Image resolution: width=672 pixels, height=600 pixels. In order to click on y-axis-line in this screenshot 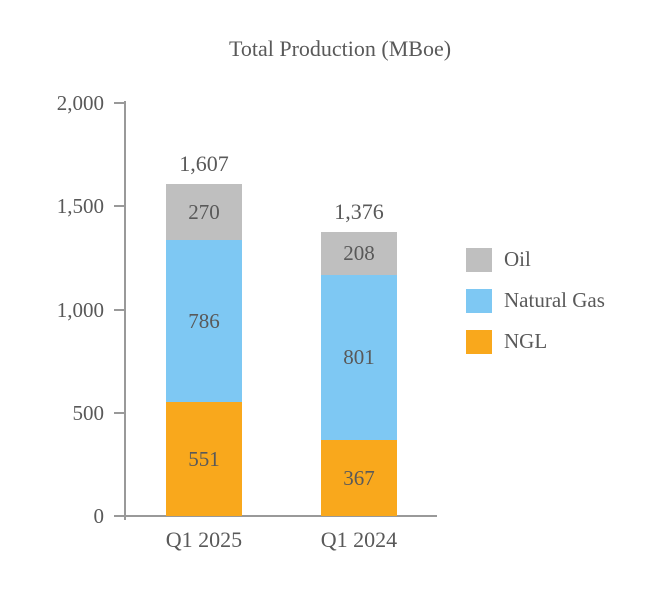, I will do `click(125, 310)`.